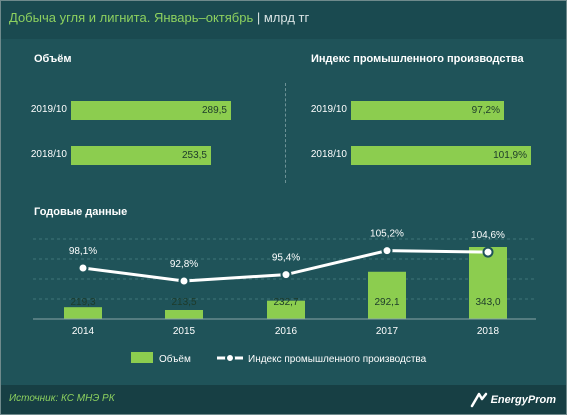  Describe the element at coordinates (83, 251) in the screenshot. I see `index-value-label: 98,1%` at that location.